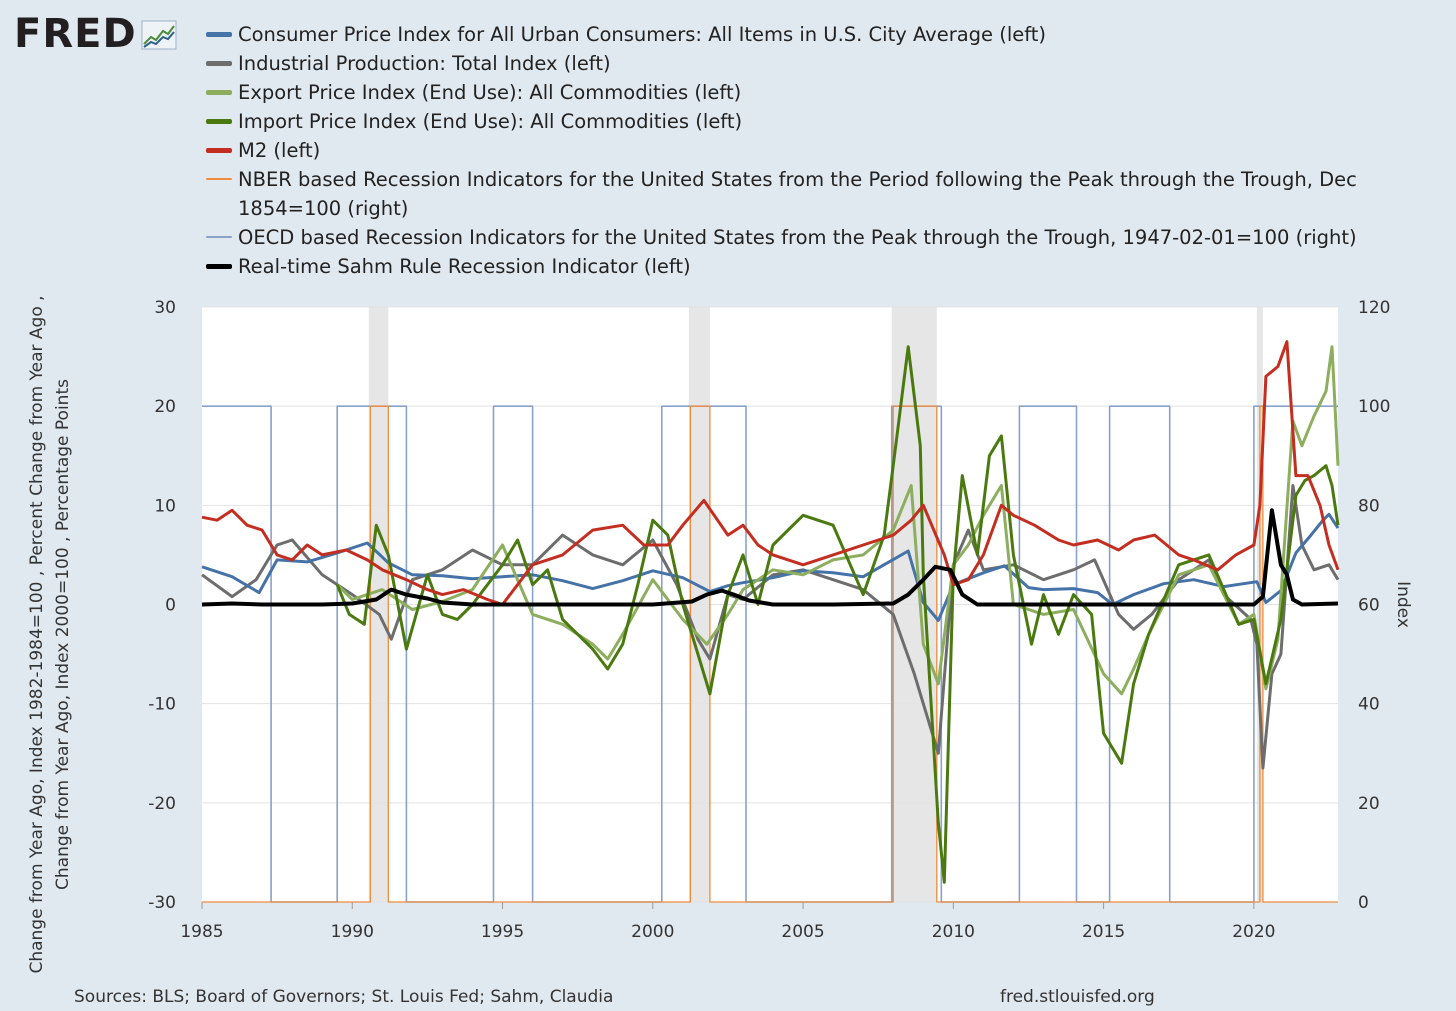 The height and width of the screenshot is (1011, 1456). Describe the element at coordinates (165, 308) in the screenshot. I see `y-tick-label: 30` at that location.